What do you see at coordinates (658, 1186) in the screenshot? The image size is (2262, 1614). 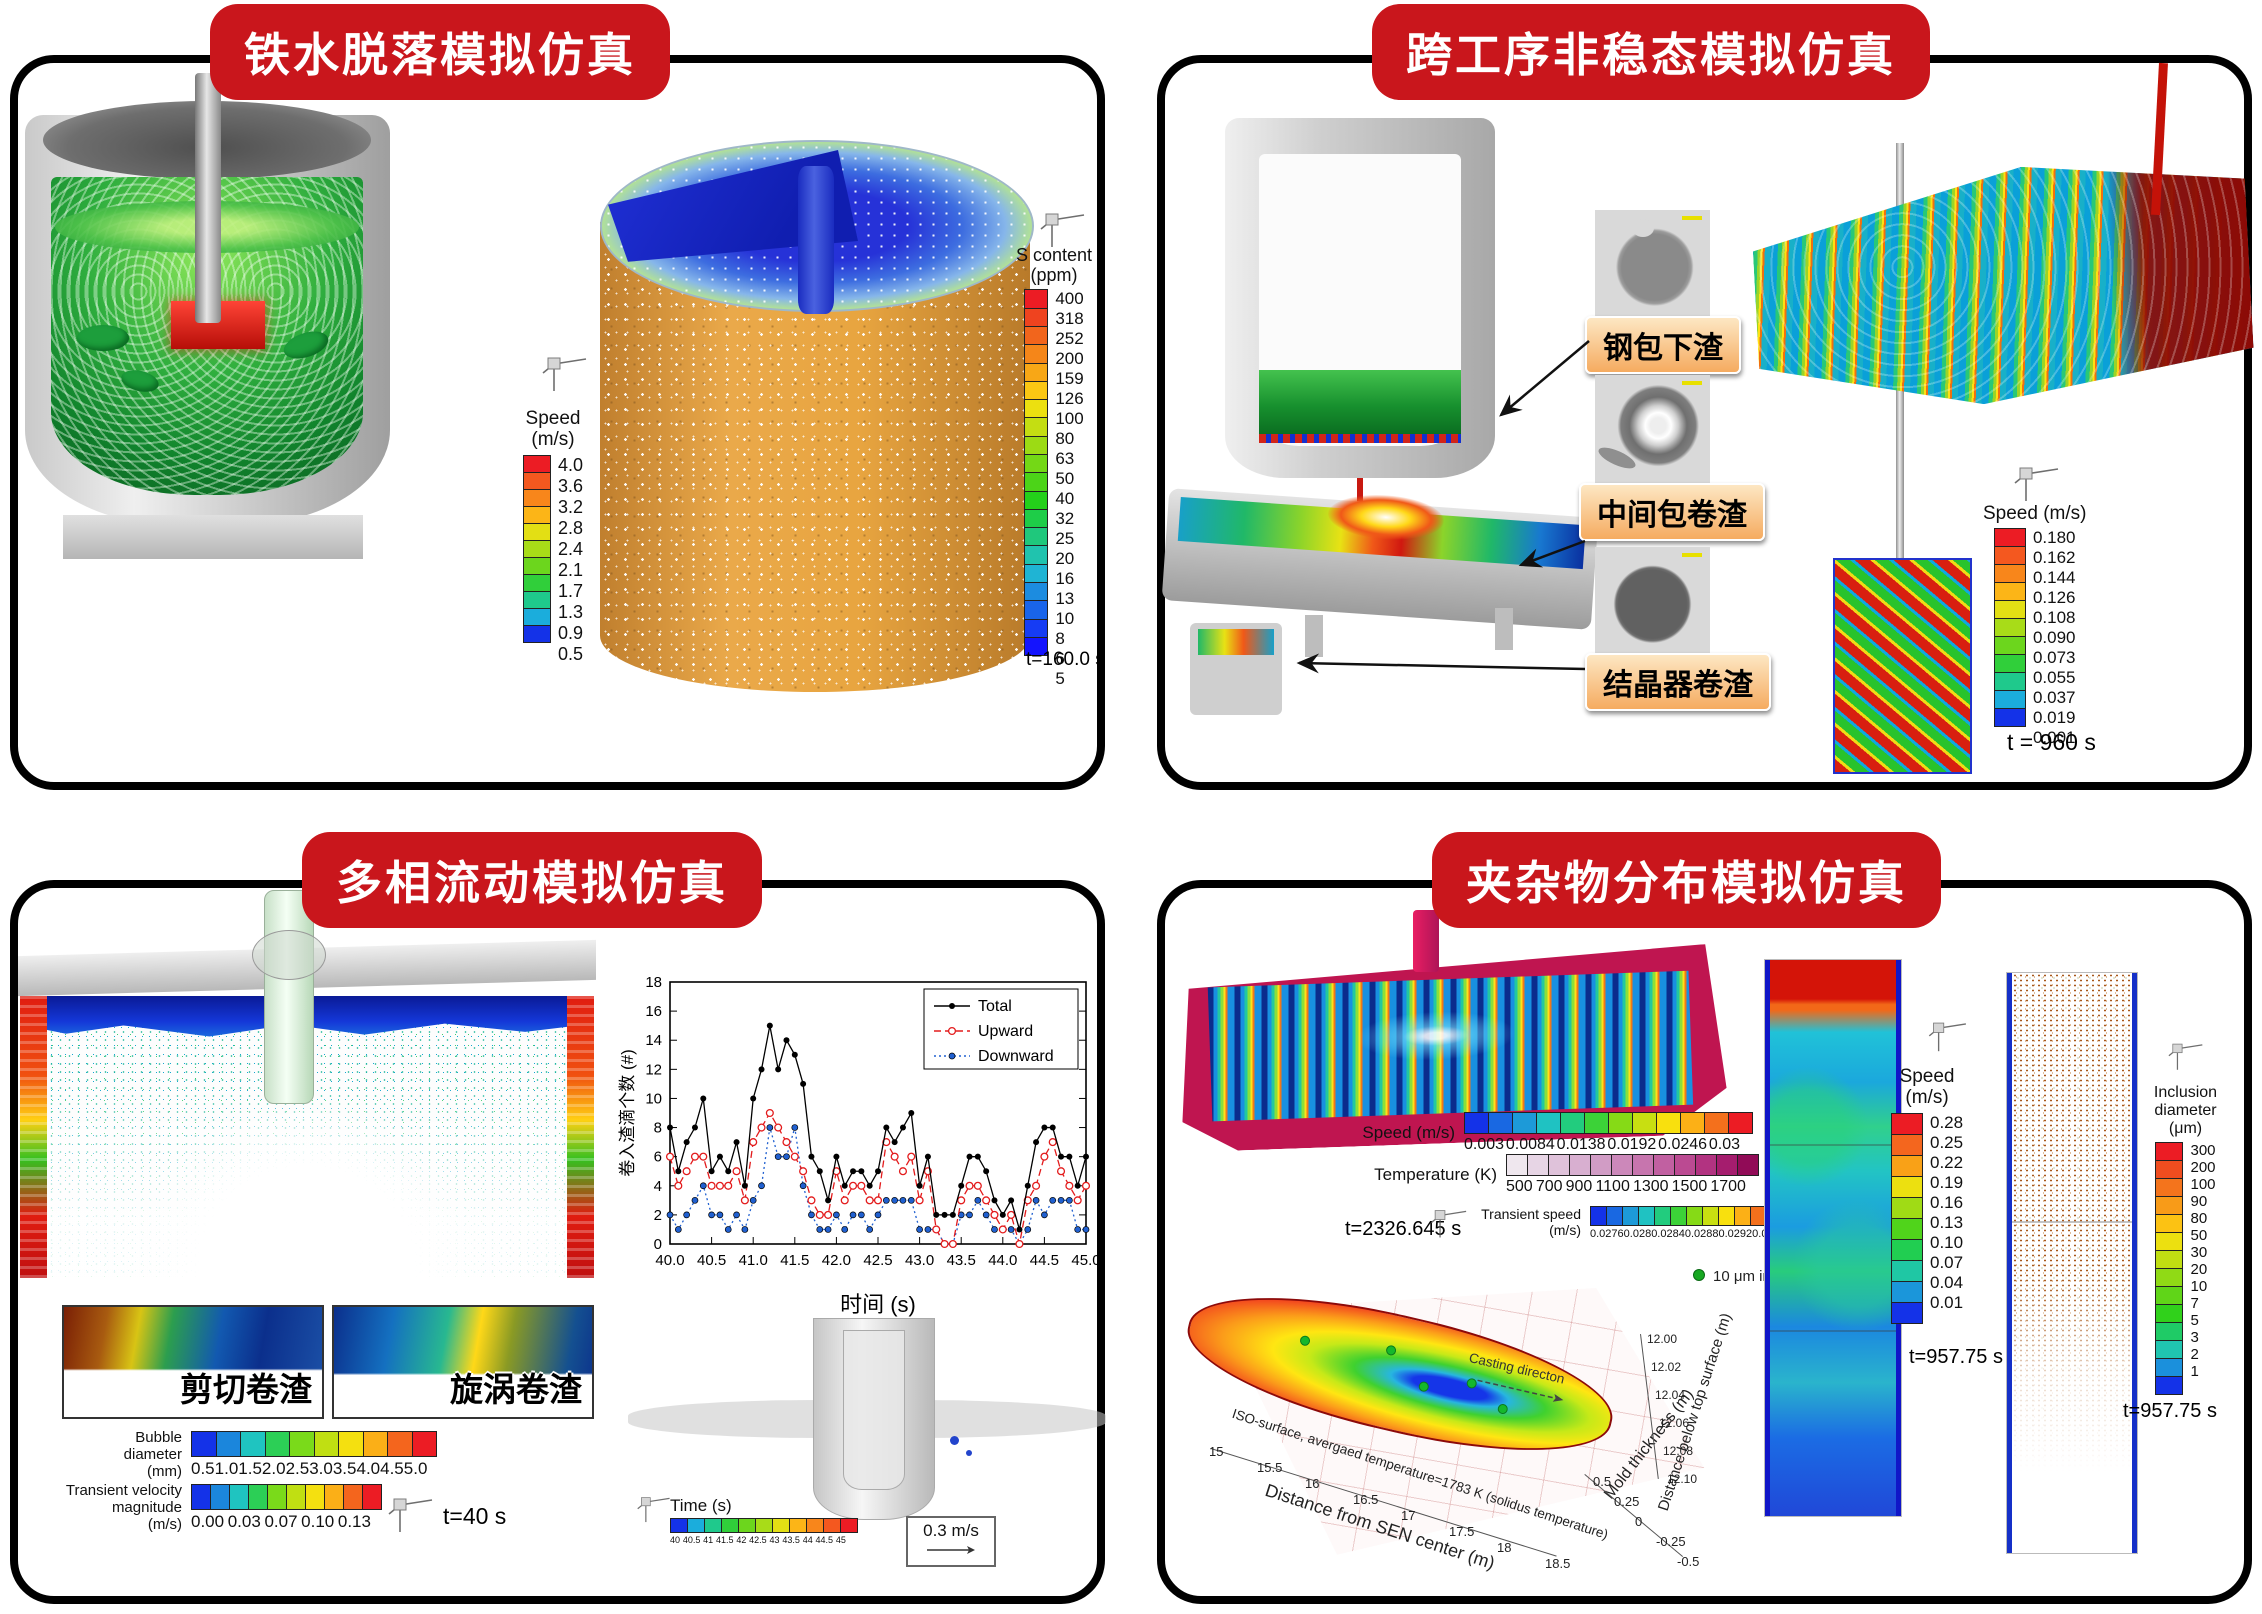 I see `svg-text: 4` at bounding box center [658, 1186].